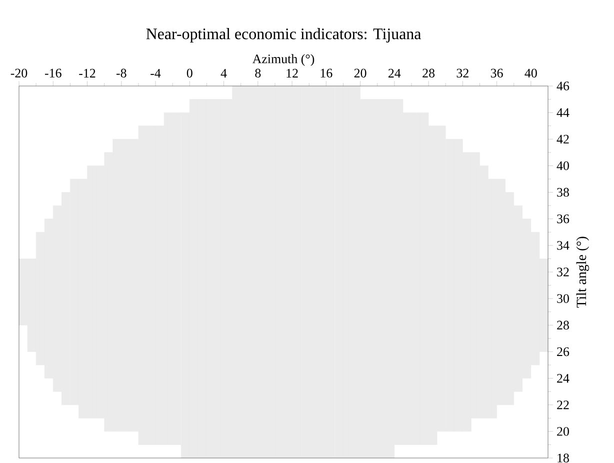  Describe the element at coordinates (496, 73) in the screenshot. I see `x-tick-label: 36` at that location.